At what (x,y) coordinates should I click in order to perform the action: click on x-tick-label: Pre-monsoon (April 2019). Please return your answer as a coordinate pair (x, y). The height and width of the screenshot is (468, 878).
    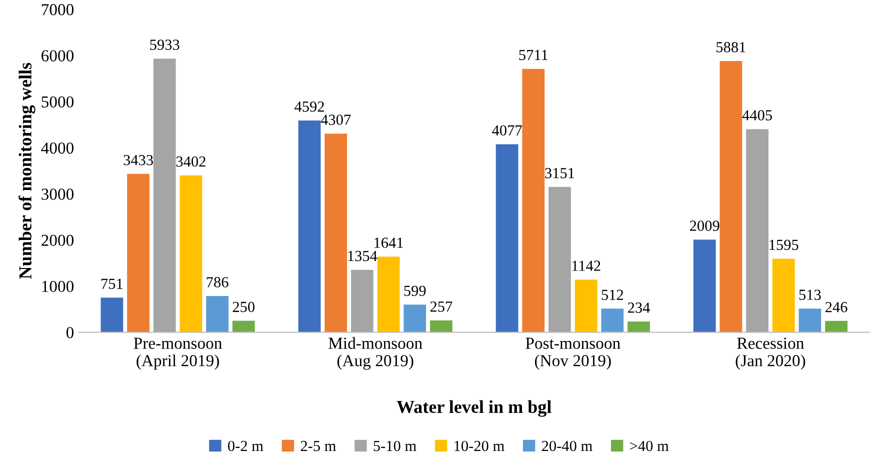
    Looking at the image, I should click on (178, 354).